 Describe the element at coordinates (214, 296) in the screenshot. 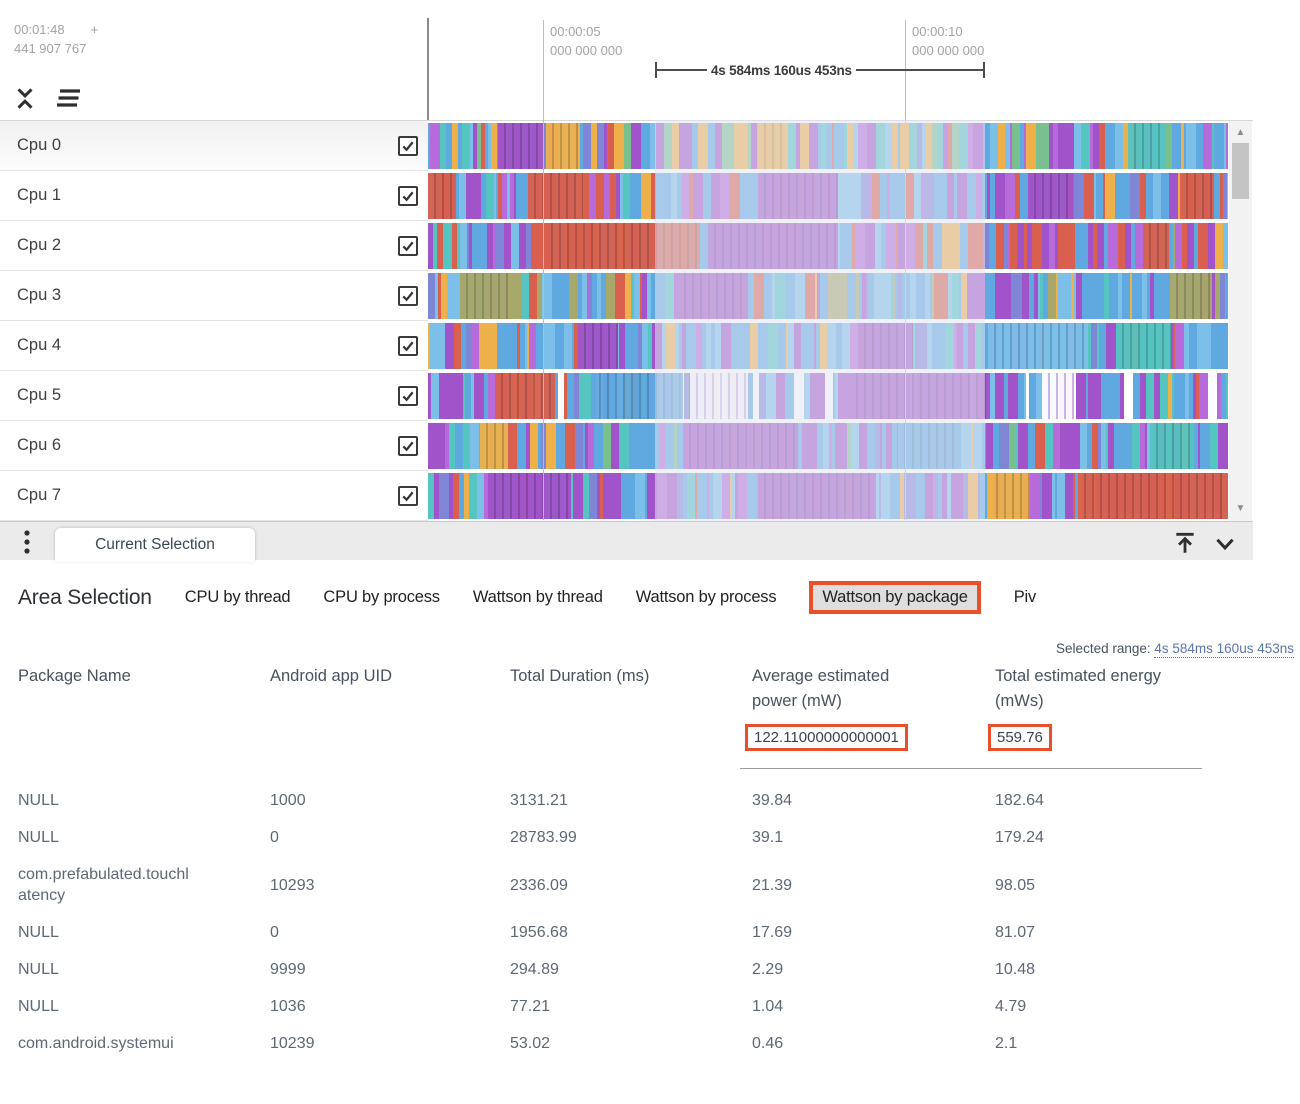

I see `track-label: Cpu 3` at that location.